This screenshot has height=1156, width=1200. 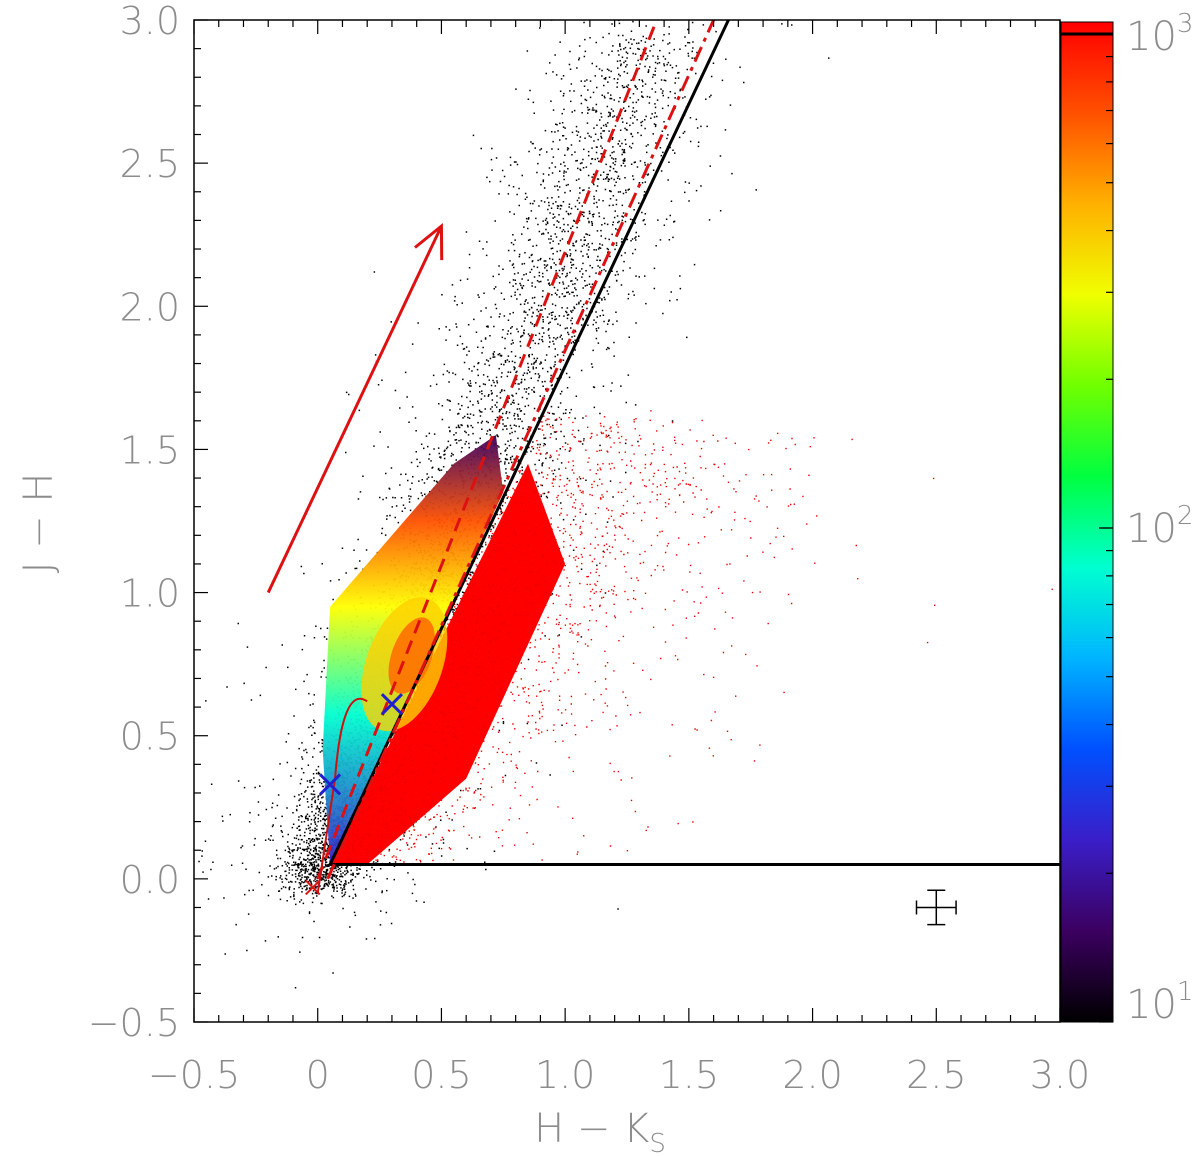 I want to click on error-bar, so click(x=936, y=907).